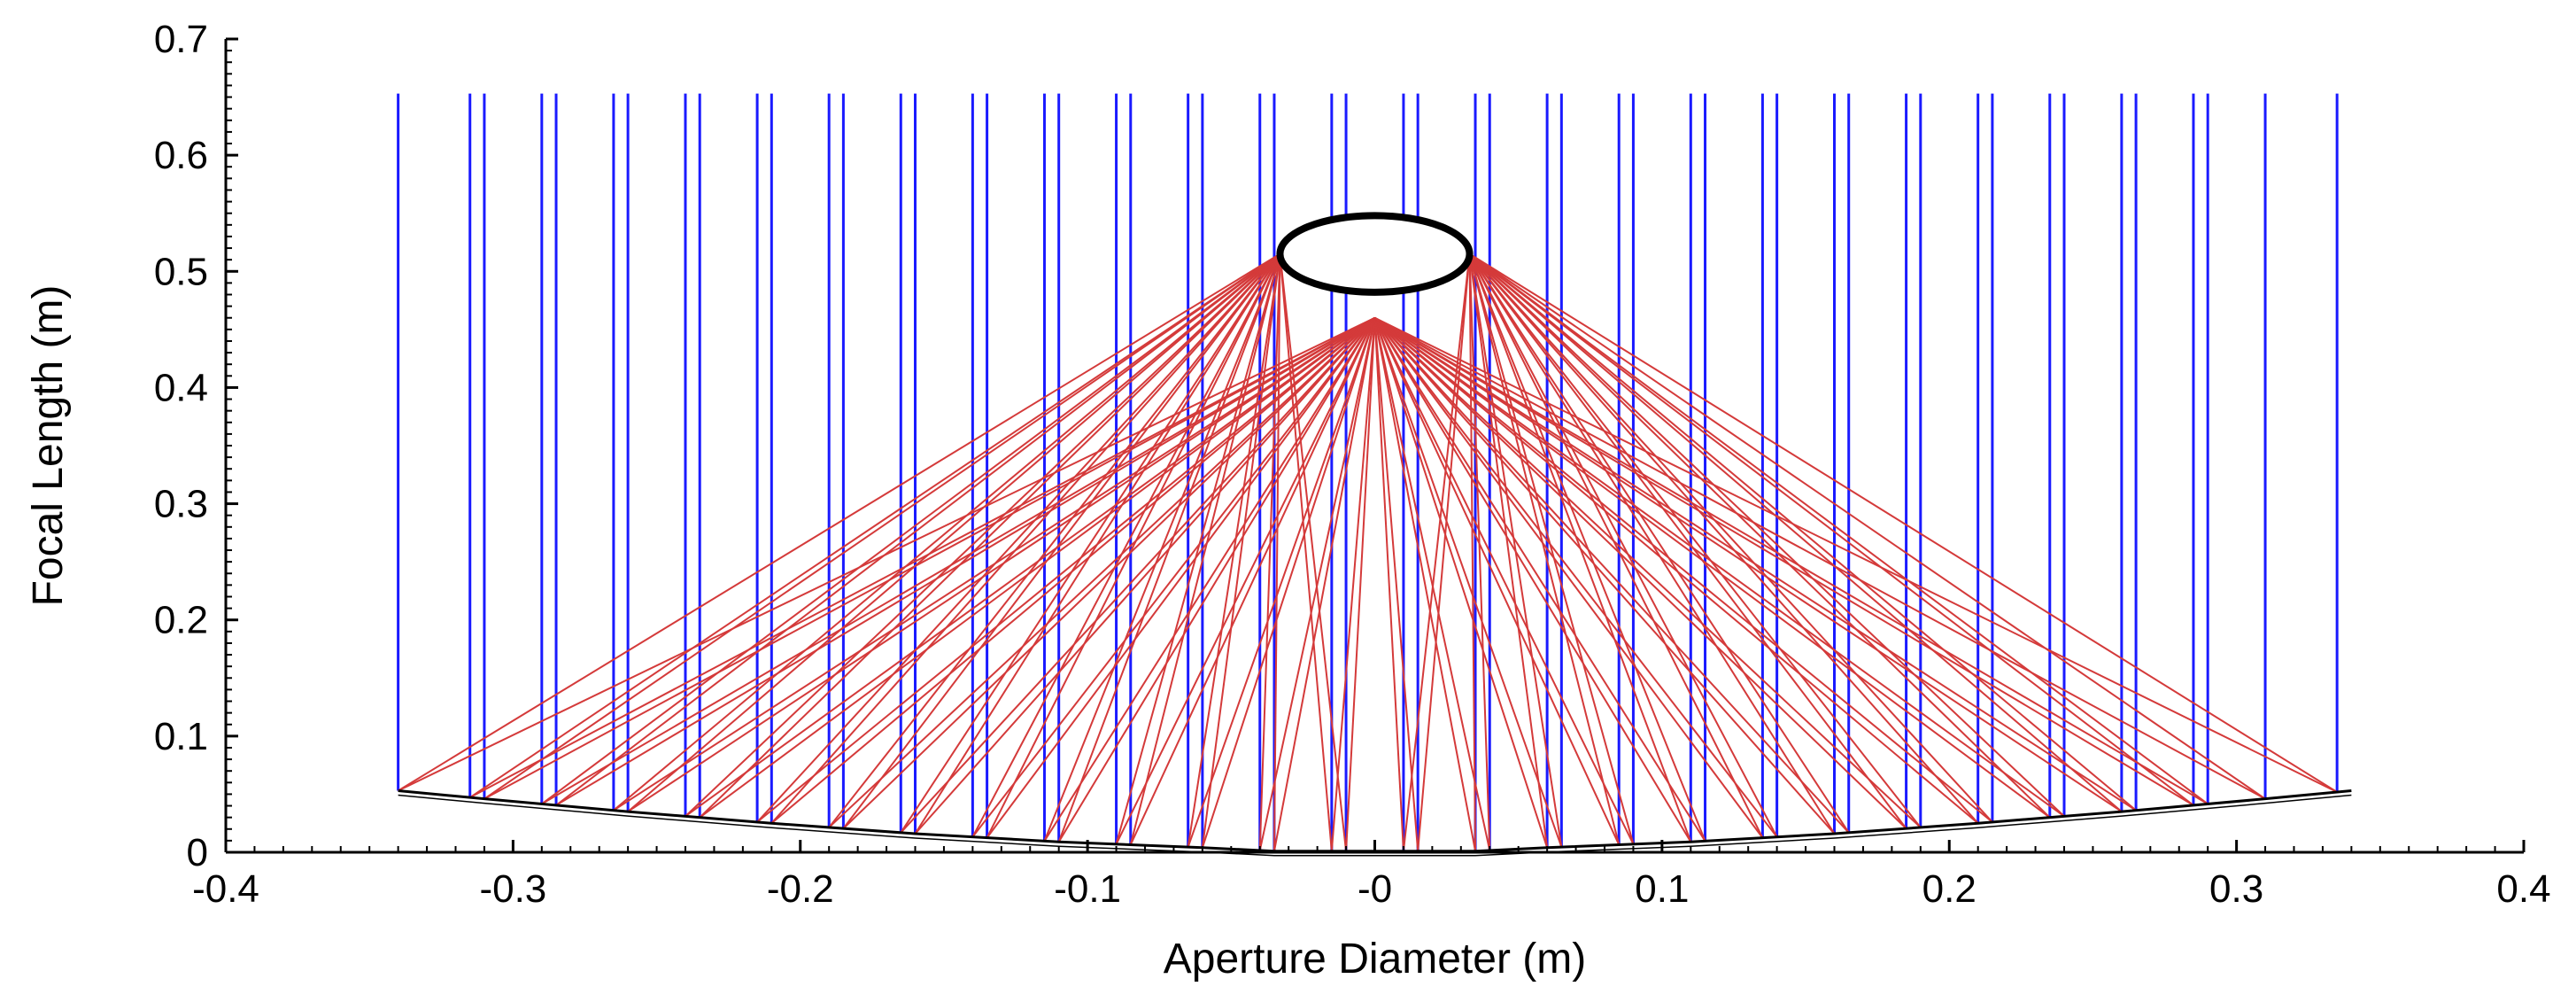 This screenshot has width=2576, height=1002. What do you see at coordinates (197, 852) in the screenshot?
I see `y-tick-label: 0` at bounding box center [197, 852].